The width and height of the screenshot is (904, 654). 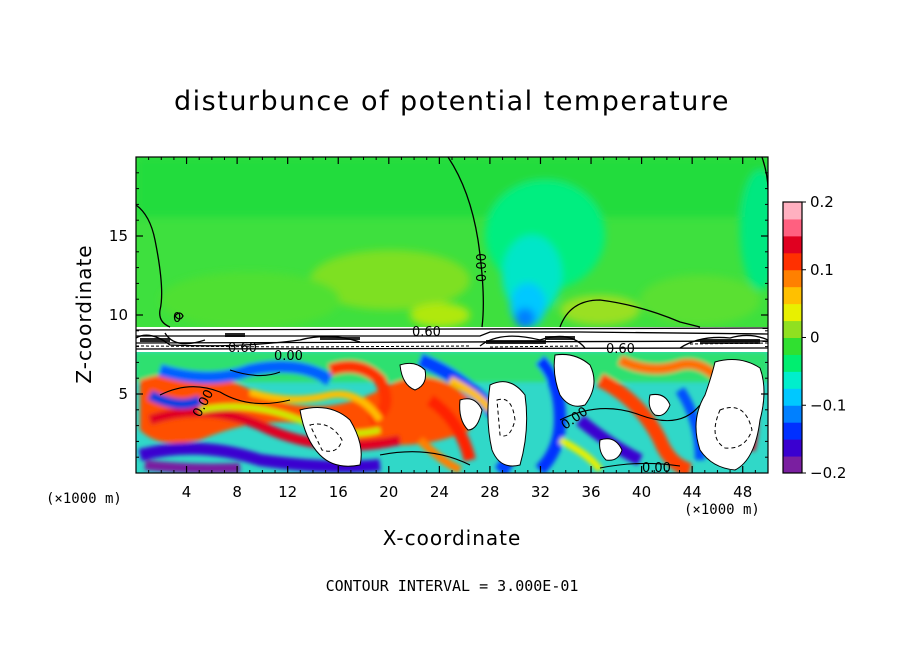 I want to click on x-unit-left: (×1000 m), so click(x=84, y=499).